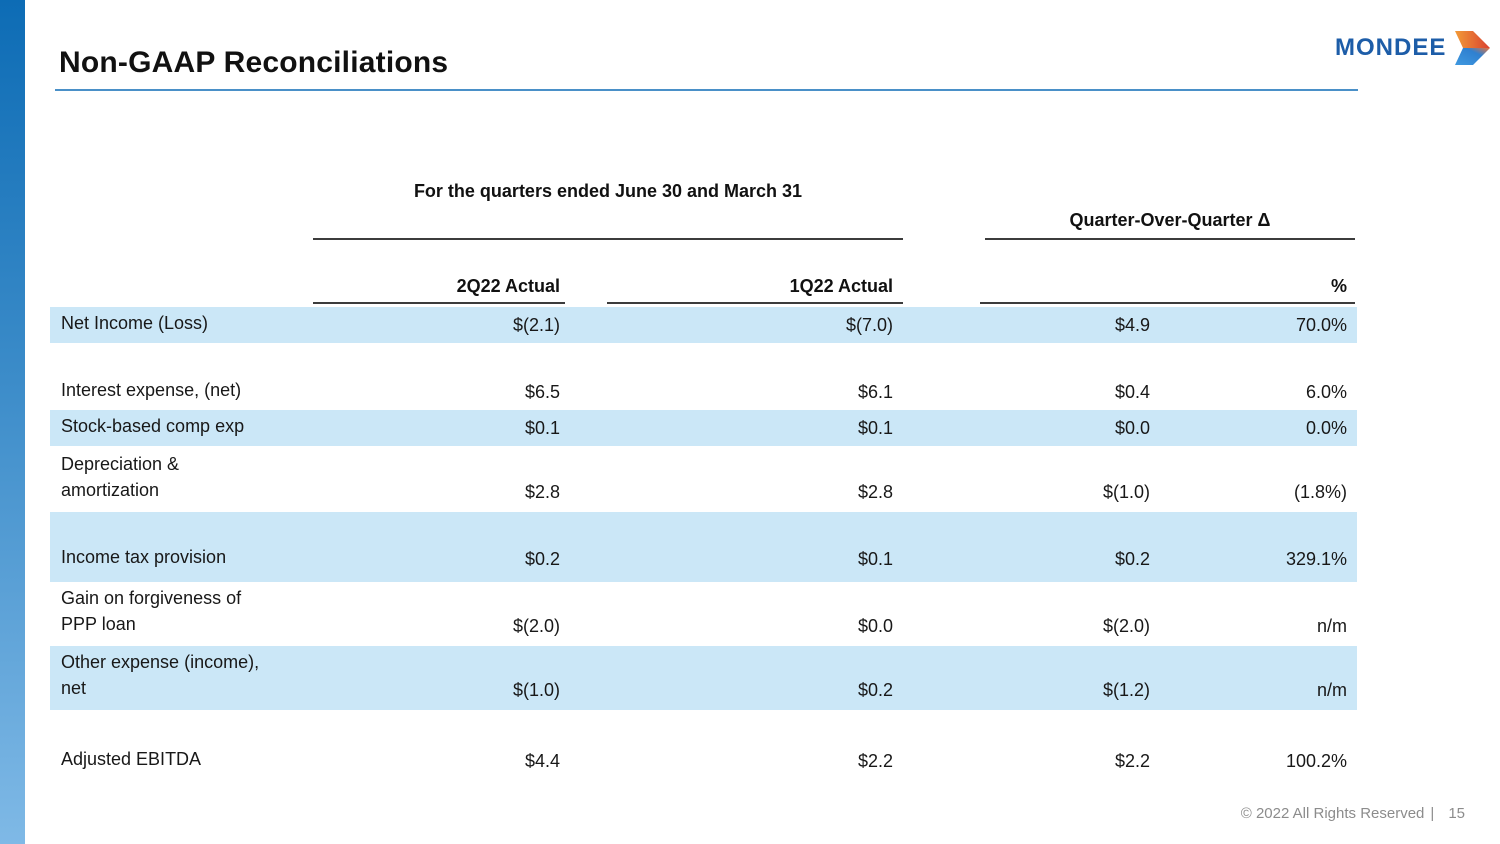  Describe the element at coordinates (439, 303) in the screenshot. I see `rule-2q22` at that location.